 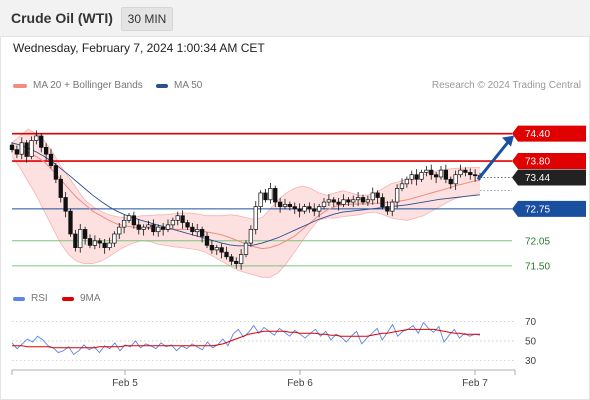 What do you see at coordinates (30, 298) in the screenshot?
I see `legend-rsi: RSI` at bounding box center [30, 298].